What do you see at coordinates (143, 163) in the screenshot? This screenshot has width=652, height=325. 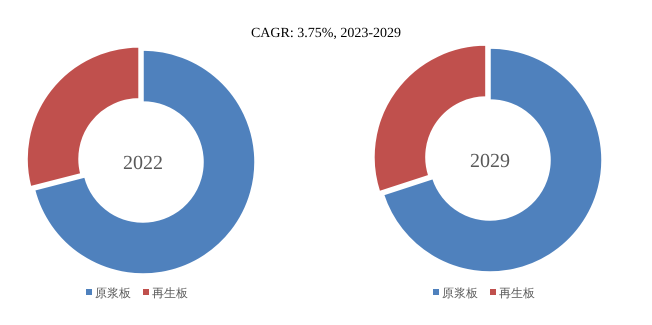 I see `text: 2022` at bounding box center [143, 163].